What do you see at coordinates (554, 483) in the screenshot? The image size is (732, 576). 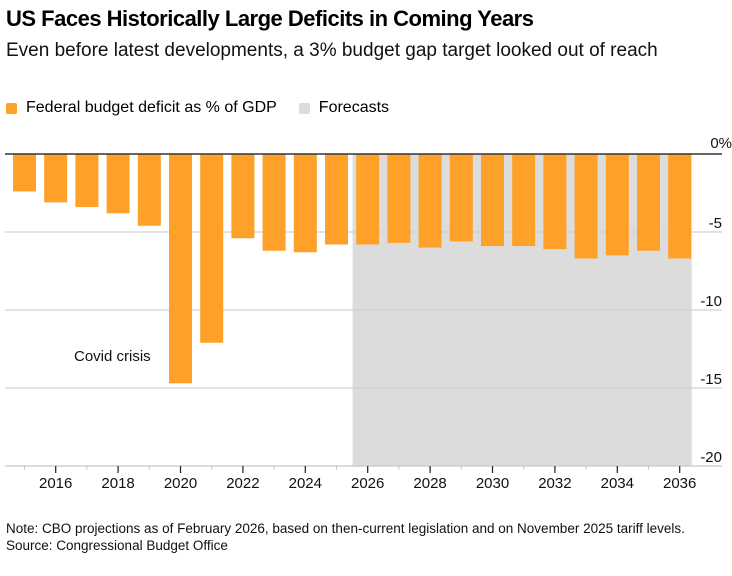 I see `x-tick-label: 2032` at bounding box center [554, 483].